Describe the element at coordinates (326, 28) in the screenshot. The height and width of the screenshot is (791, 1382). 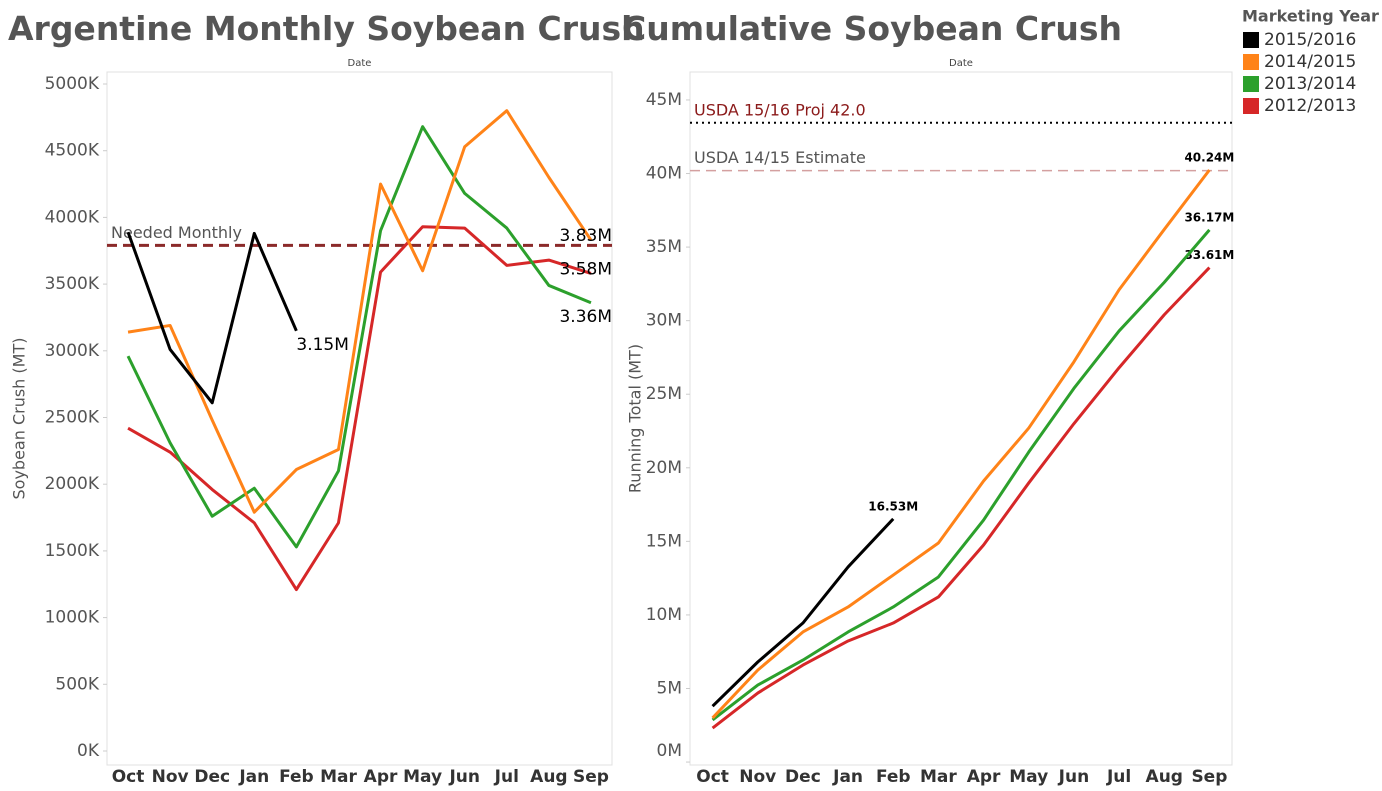
I see `chart-title: Argentine Monthly Soybean Crush` at that location.